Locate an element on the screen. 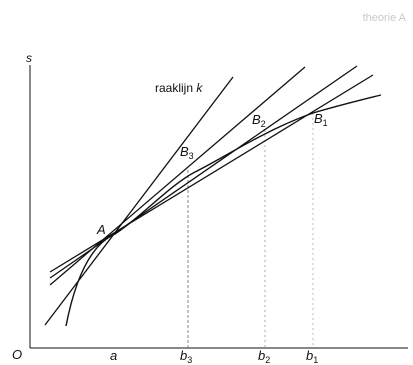 The image size is (413, 365). tick-b3-base: b is located at coordinates (183, 355).